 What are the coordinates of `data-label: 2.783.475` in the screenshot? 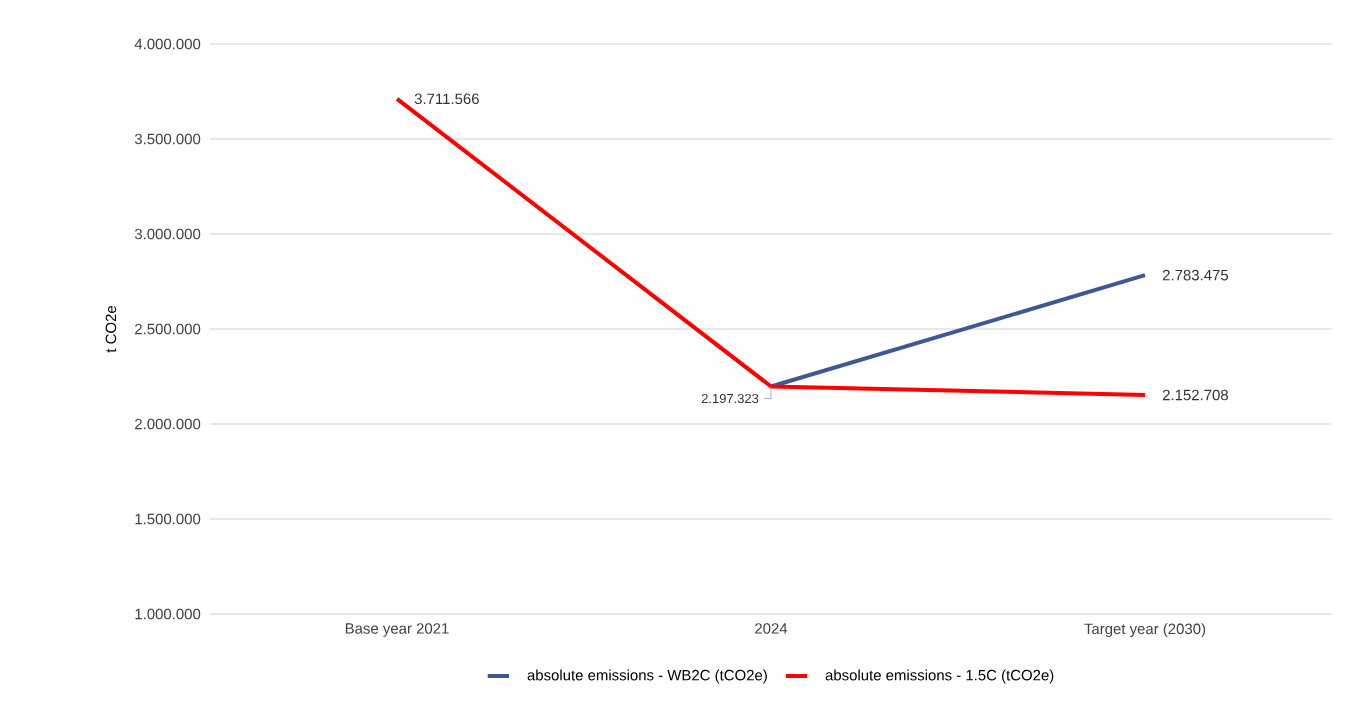 It's located at (1195, 275).